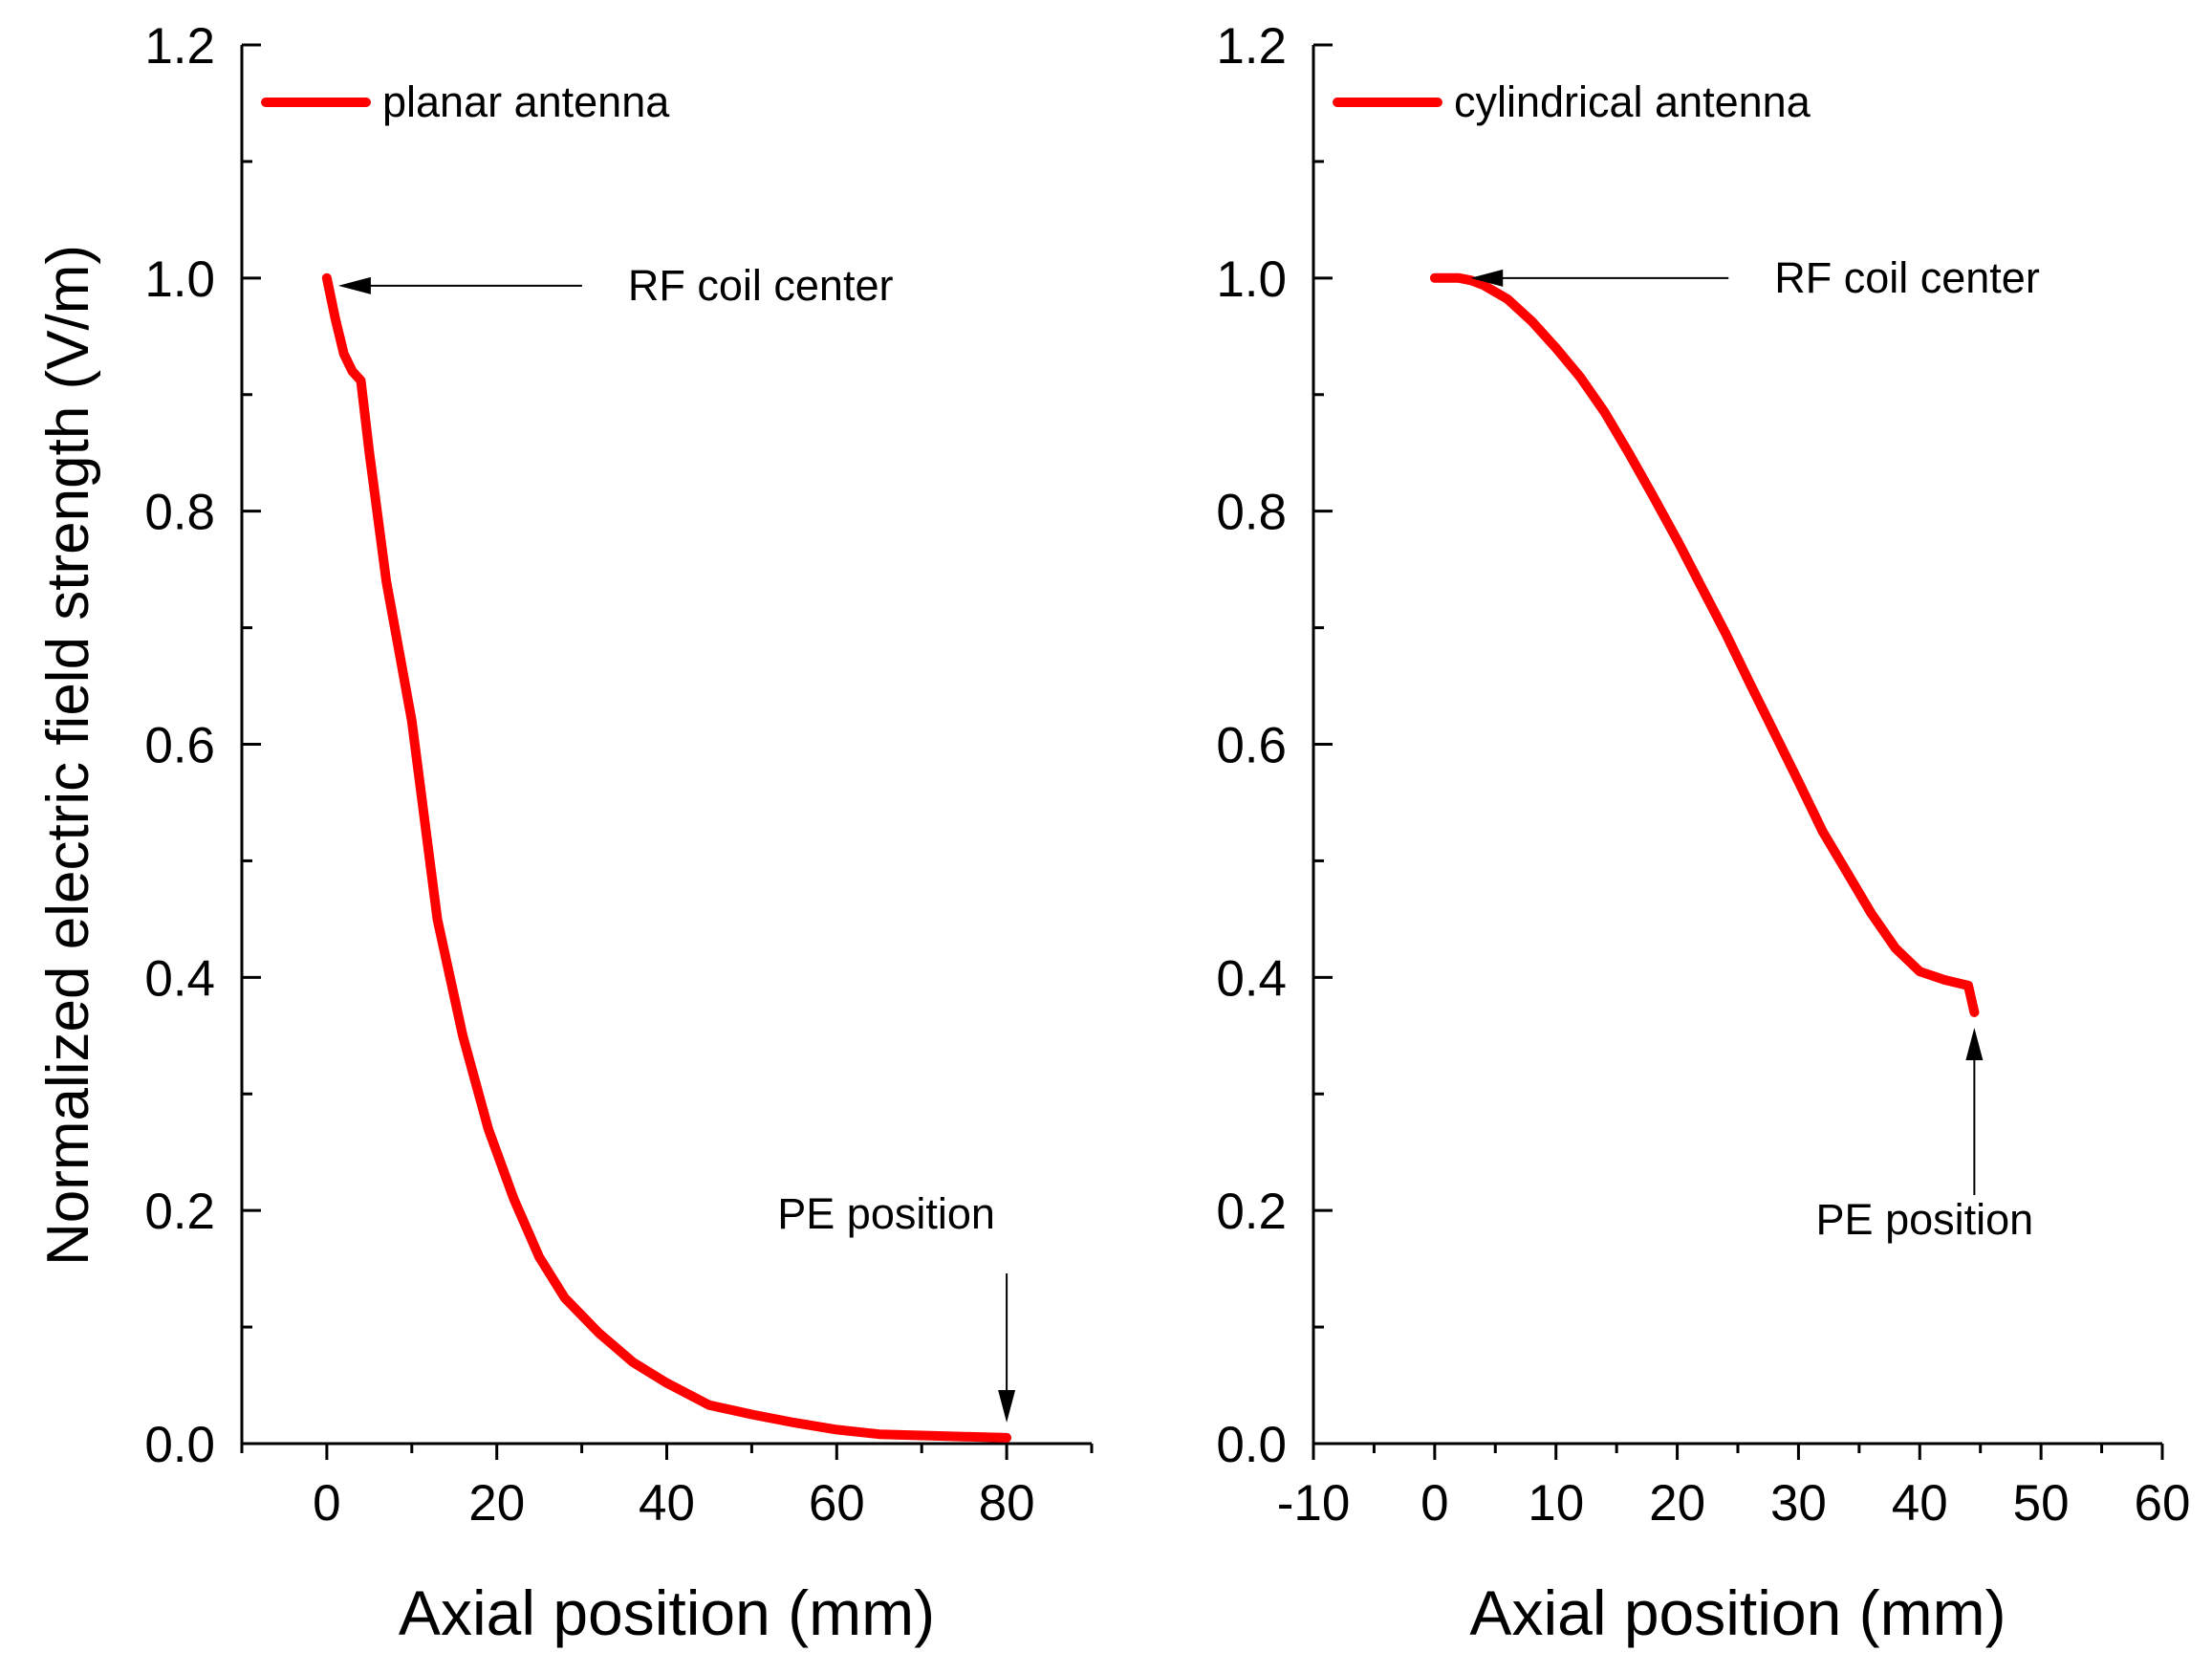  I want to click on series-line-cylindrical-antenna, so click(1704, 644).